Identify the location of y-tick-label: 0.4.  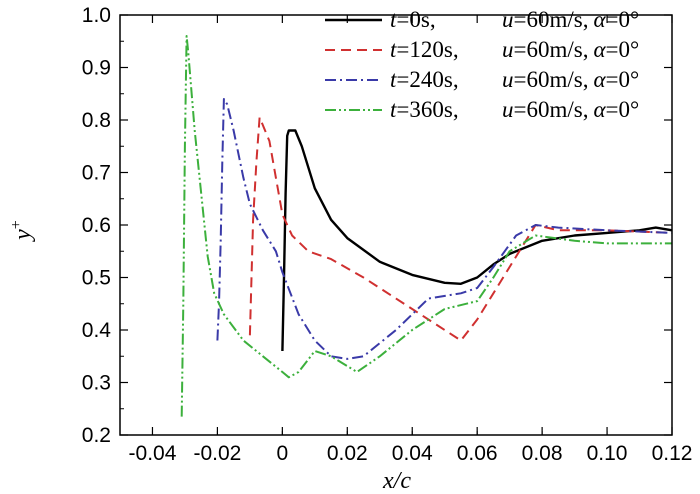
(97, 330).